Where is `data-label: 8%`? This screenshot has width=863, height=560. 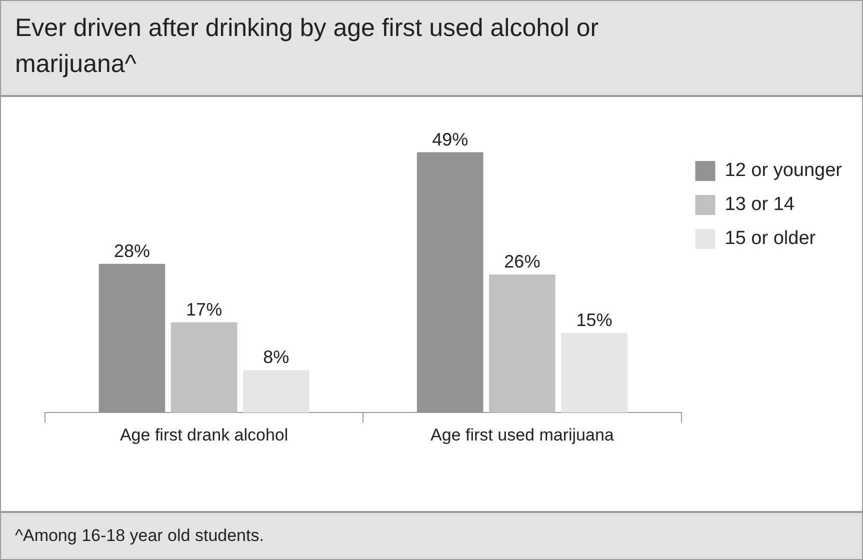
data-label: 8% is located at coordinates (276, 357).